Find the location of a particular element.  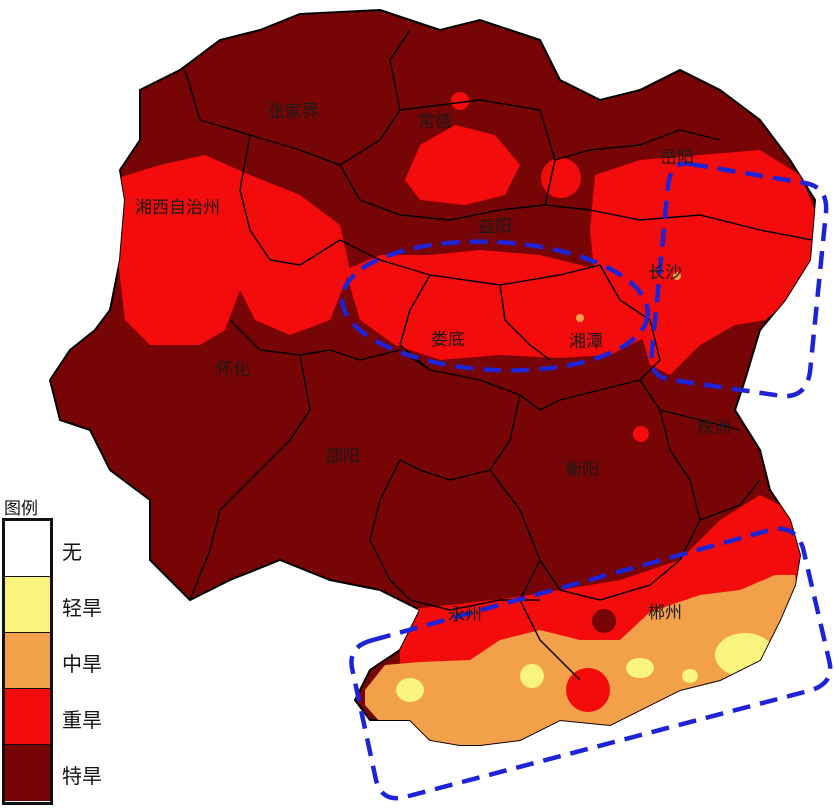

legend-label-moderate: 中旱 is located at coordinates (82, 664).